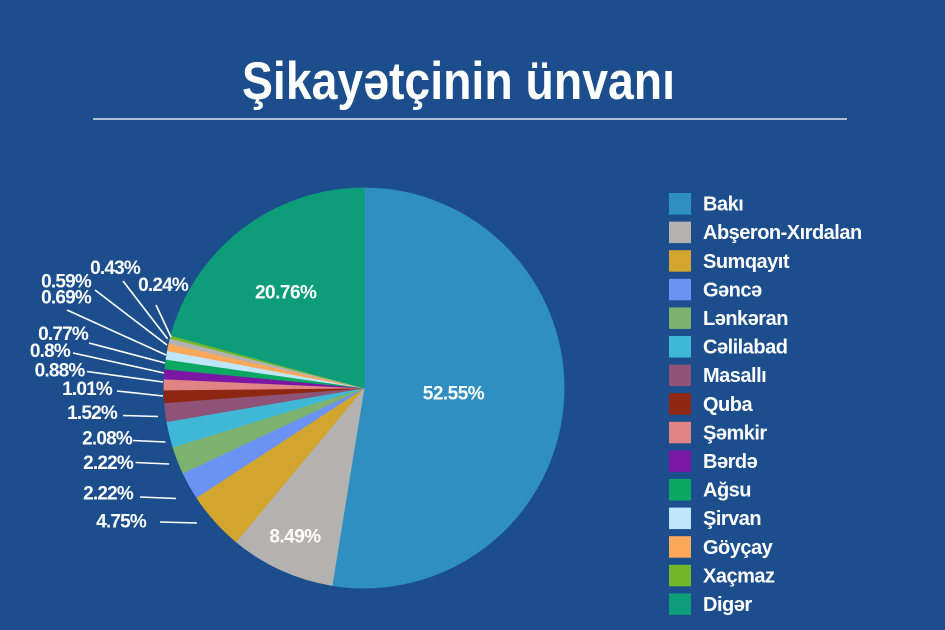 This screenshot has width=945, height=630. What do you see at coordinates (66, 298) in the screenshot?
I see `svg-text: 0.69%` at bounding box center [66, 298].